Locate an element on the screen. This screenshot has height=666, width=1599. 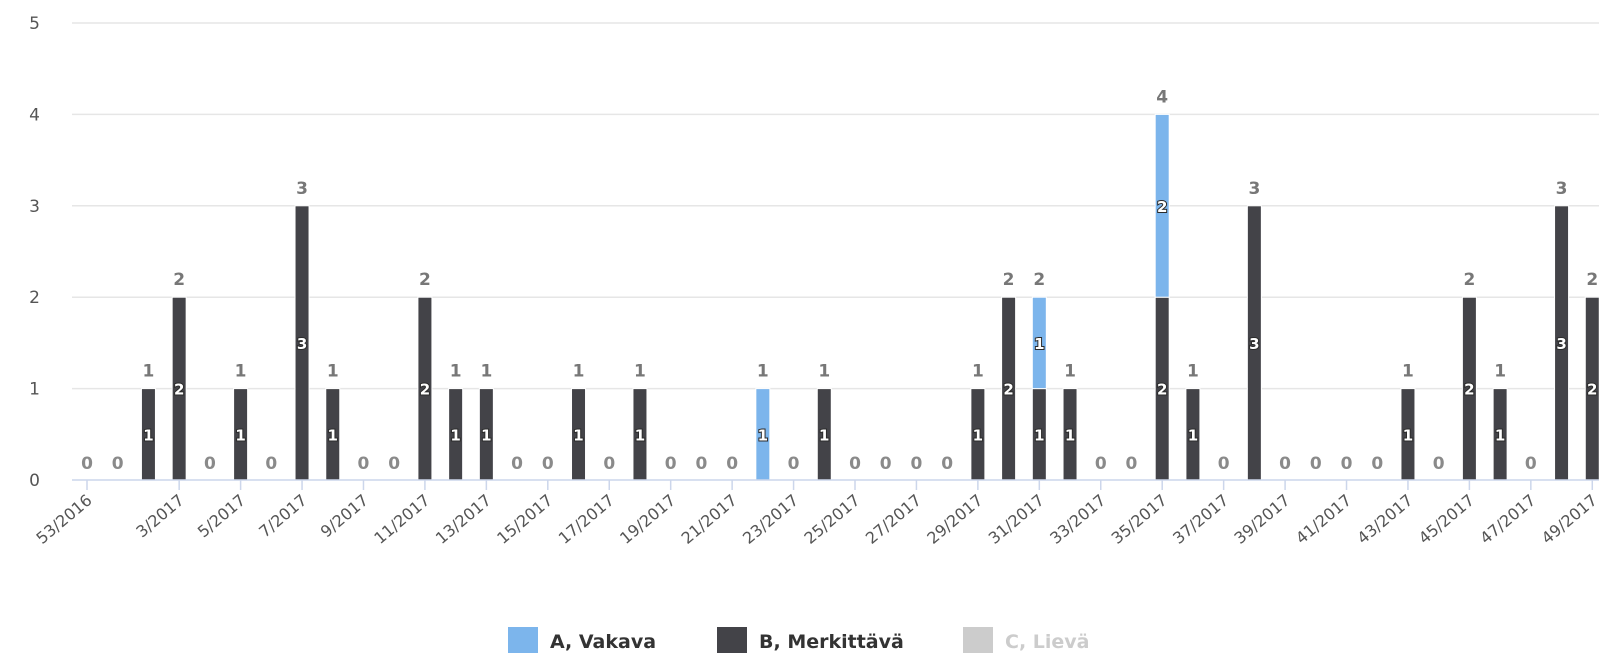
x-tick-label-23/2017: 23/2017 is located at coordinates (770, 519).